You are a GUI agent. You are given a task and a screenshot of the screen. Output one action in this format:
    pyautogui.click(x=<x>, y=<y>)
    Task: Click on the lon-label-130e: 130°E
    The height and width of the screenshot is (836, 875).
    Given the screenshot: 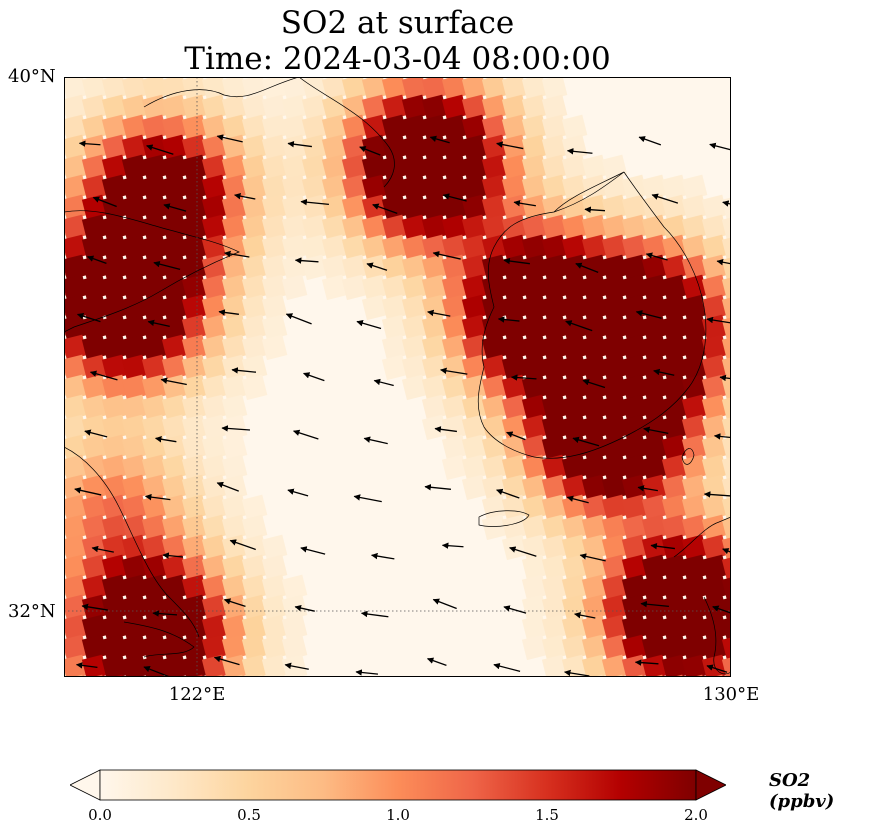 What is the action you would take?
    pyautogui.click(x=731, y=694)
    